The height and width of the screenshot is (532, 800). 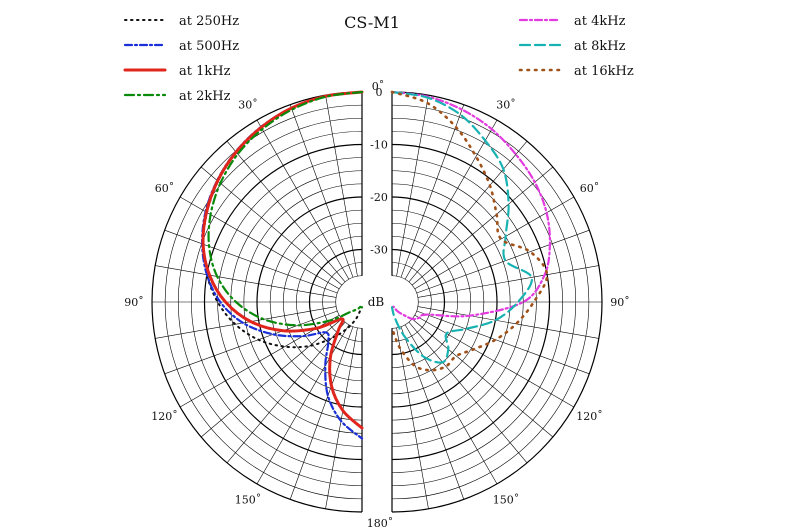 I want to click on unit-label: dB, so click(x=376, y=302).